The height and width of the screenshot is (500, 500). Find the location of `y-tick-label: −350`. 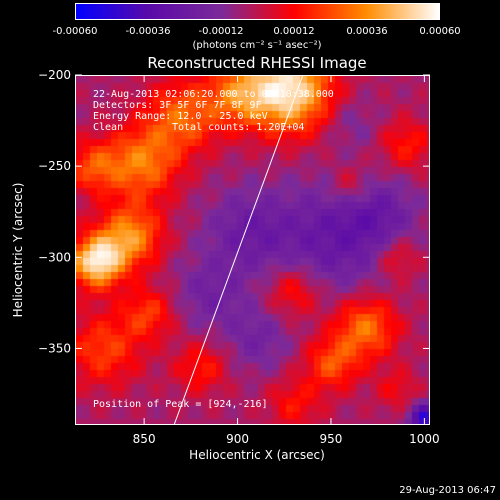

y-tick-label: −350 is located at coordinates (54, 348).